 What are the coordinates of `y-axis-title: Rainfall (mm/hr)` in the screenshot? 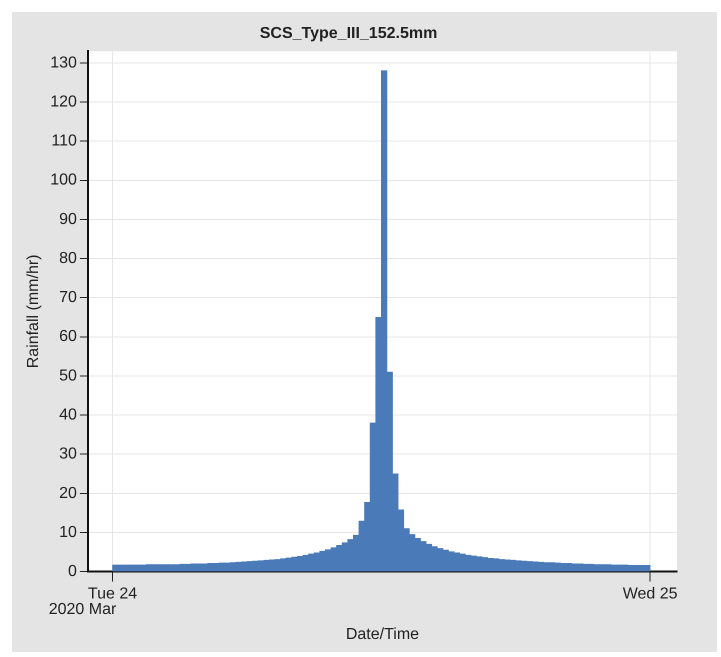 It's located at (33, 311).